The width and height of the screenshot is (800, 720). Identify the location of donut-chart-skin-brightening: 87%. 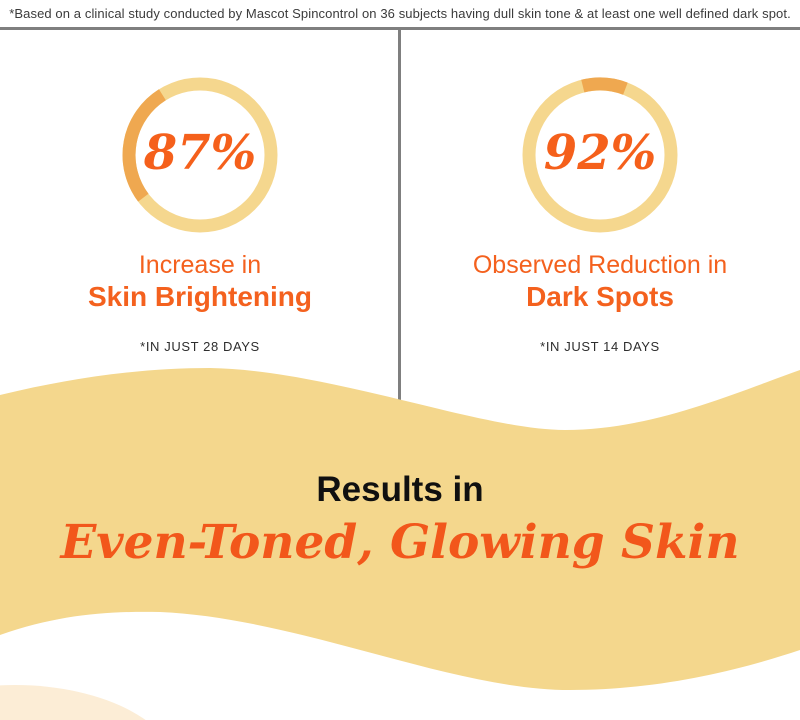
(200, 155).